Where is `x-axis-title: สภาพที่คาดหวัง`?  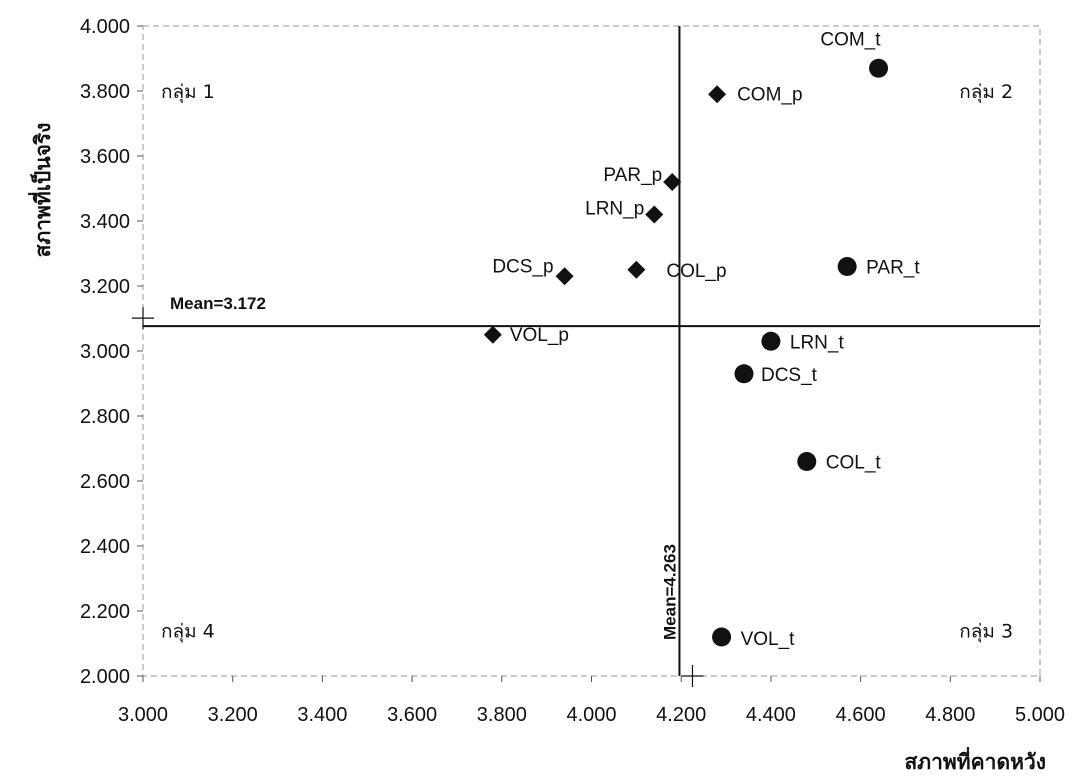 x-axis-title: สภาพที่คาดหวัง is located at coordinates (975, 760).